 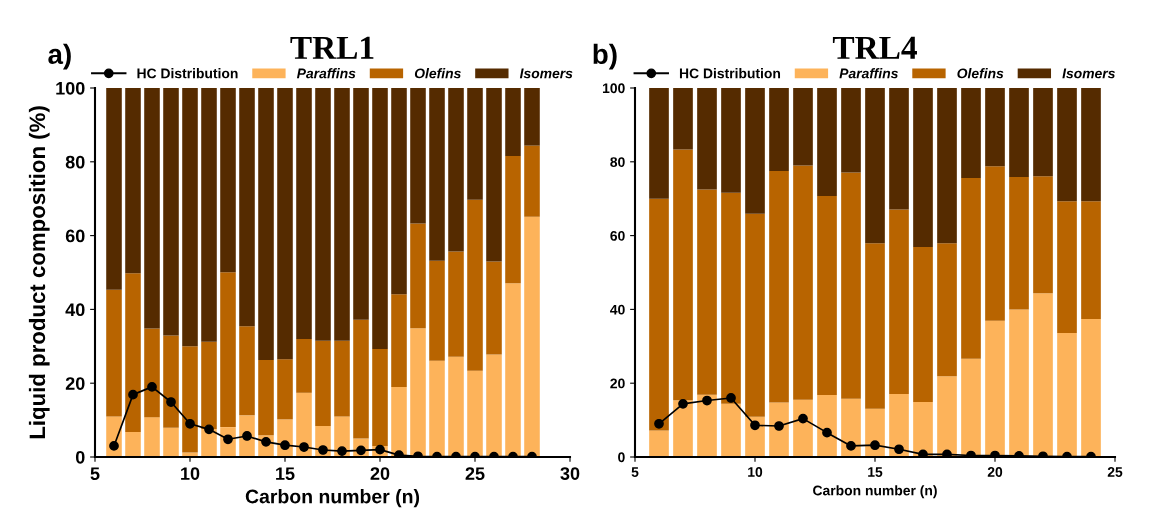 I want to click on y-tick-label: 40, so click(x=617, y=309).